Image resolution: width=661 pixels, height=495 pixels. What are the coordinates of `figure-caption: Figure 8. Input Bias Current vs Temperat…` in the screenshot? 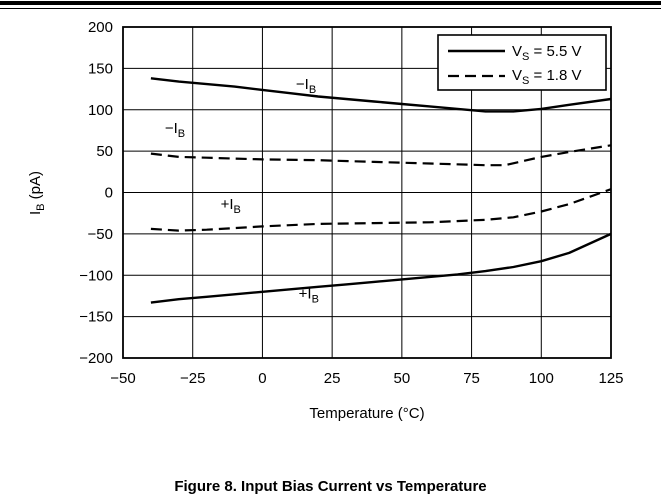 It's located at (330, 486).